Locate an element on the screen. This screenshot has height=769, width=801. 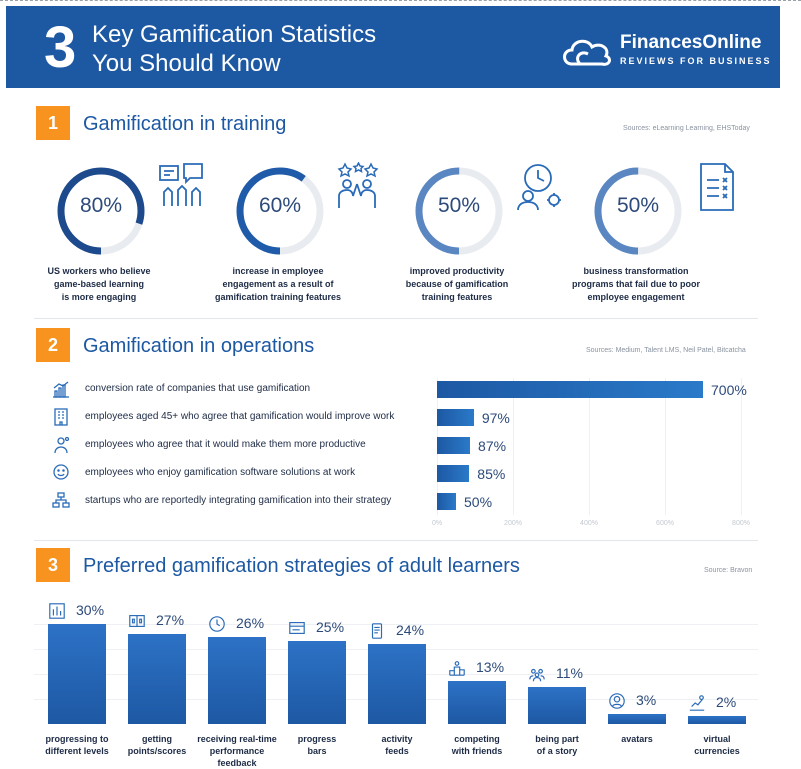
group-icon is located at coordinates (537, 674).